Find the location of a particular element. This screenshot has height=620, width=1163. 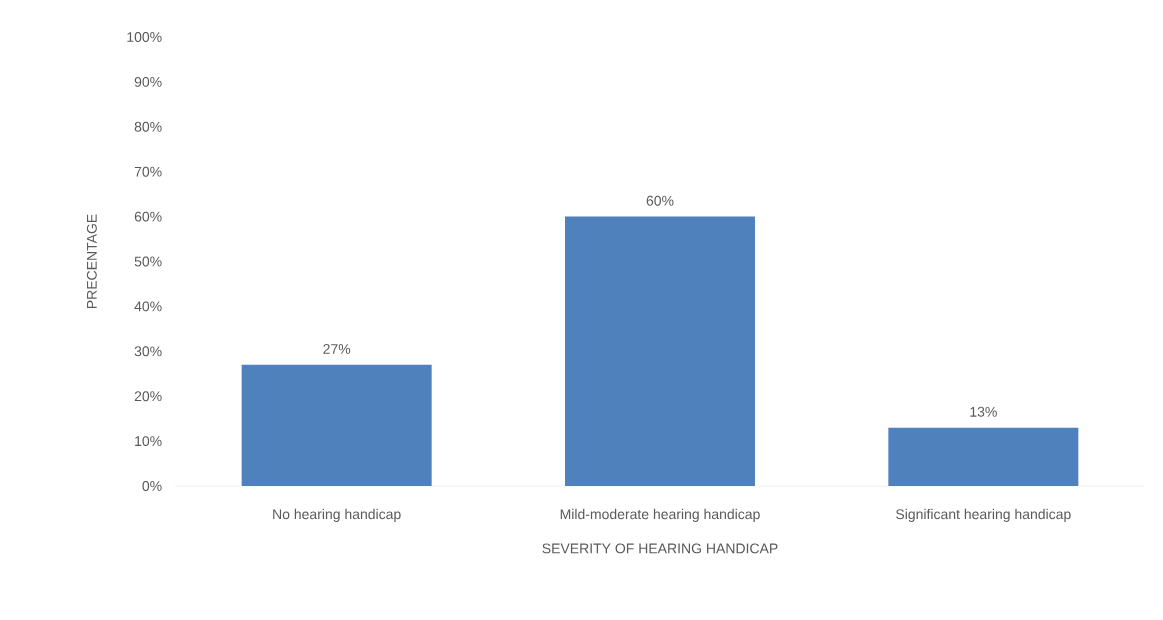

y-tick-label: 60% is located at coordinates (148, 216).